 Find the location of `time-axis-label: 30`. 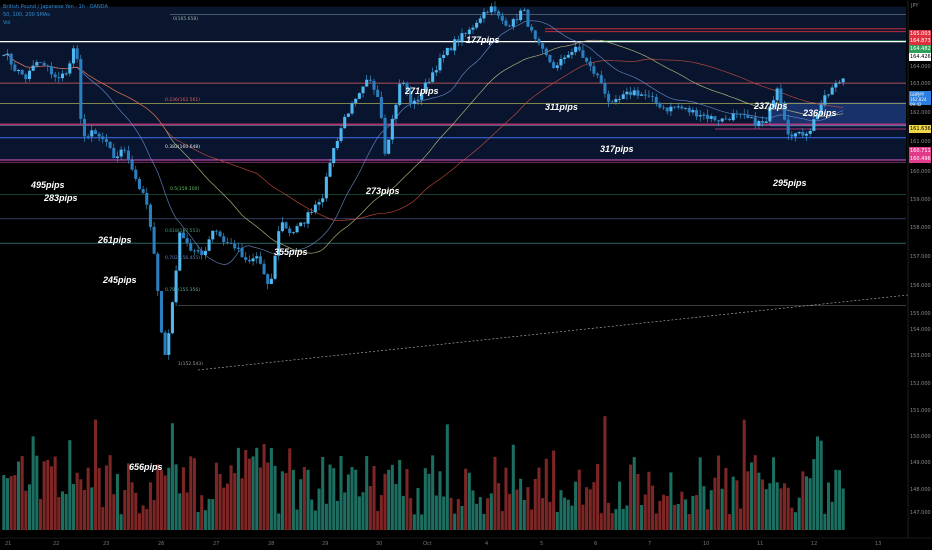

time-axis-label: 30 is located at coordinates (379, 544).